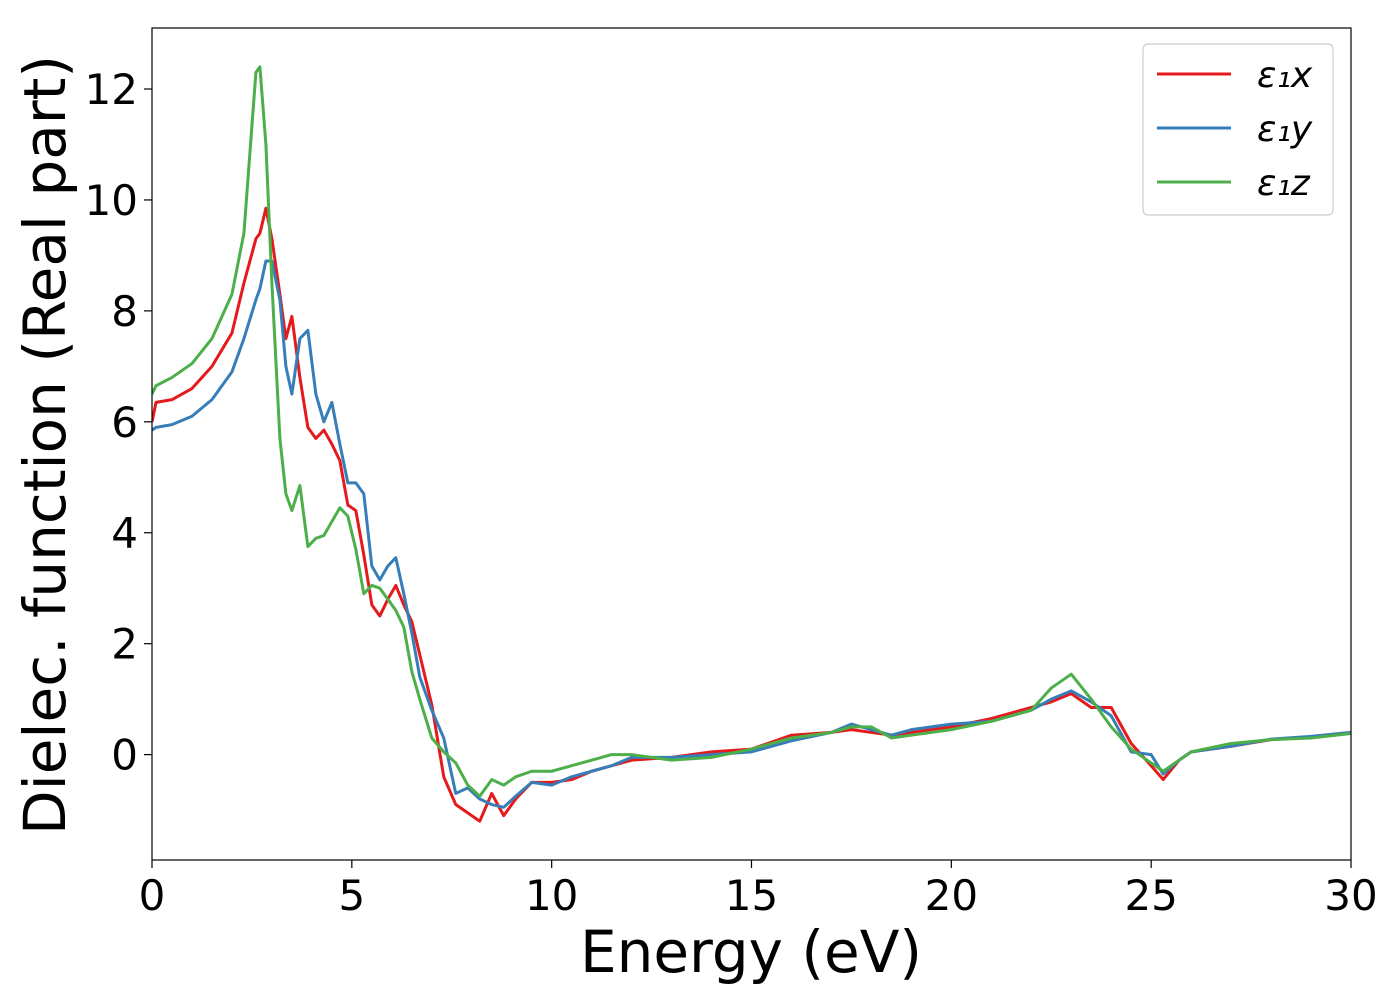 The width and height of the screenshot is (1400, 1004). Describe the element at coordinates (124, 422) in the screenshot. I see `y-tick-label: 6` at that location.